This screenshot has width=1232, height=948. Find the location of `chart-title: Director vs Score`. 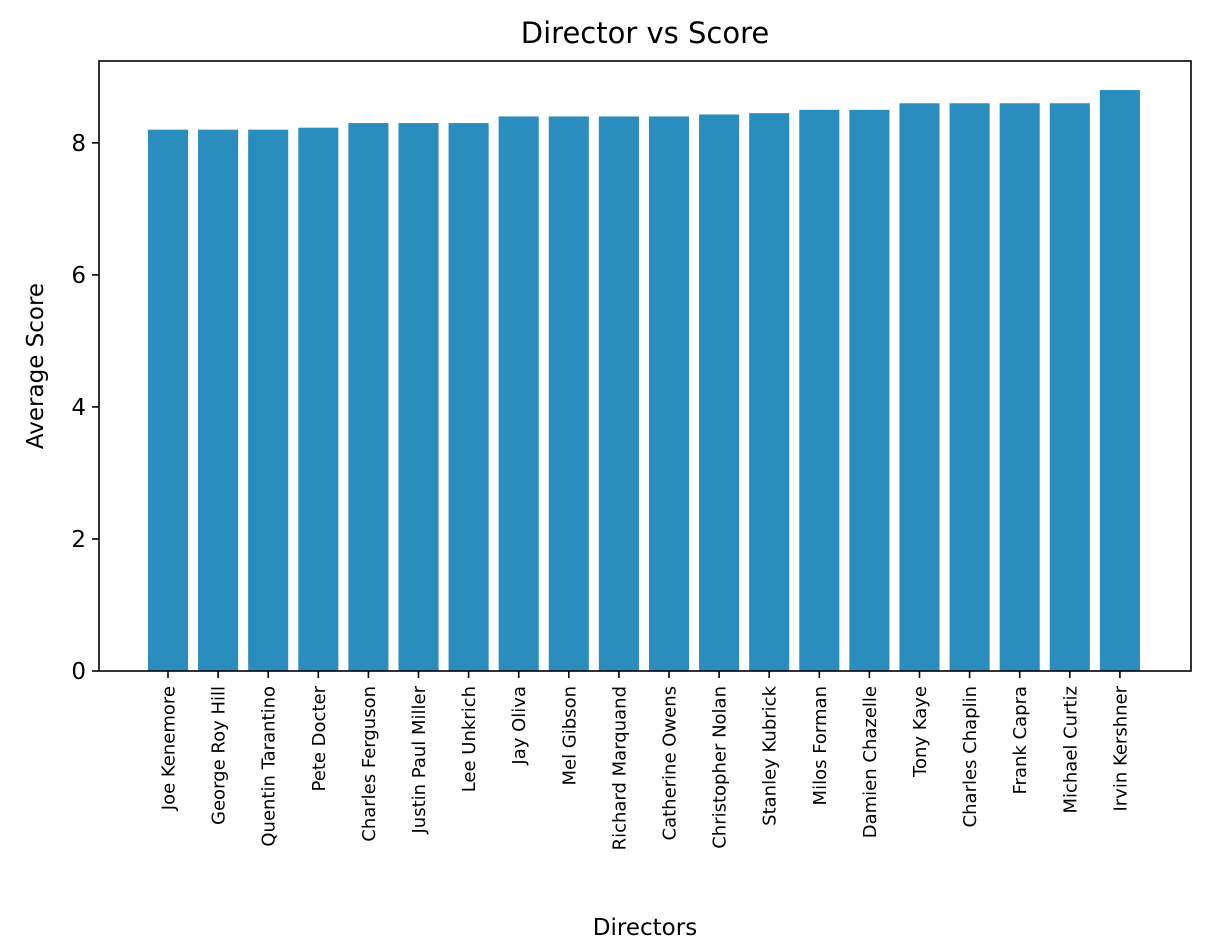

chart-title: Director vs Score is located at coordinates (645, 33).